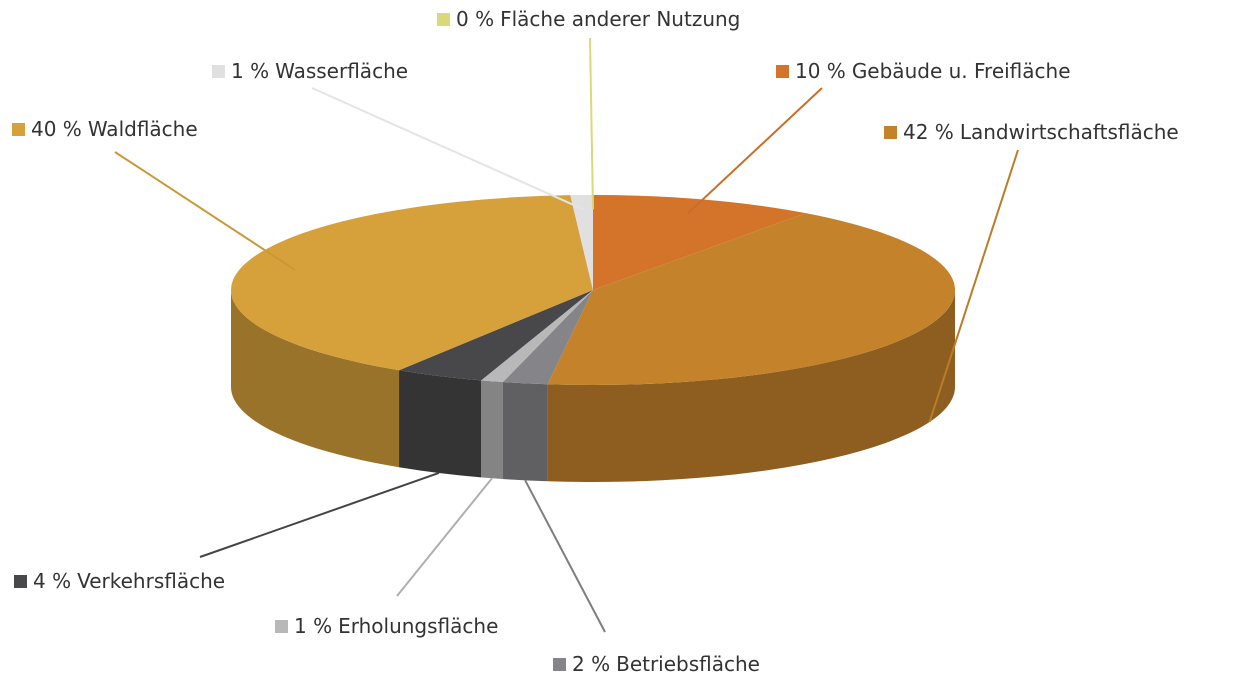 The image size is (1238, 680). What do you see at coordinates (418, 626) in the screenshot?
I see `data-label-name: Erholungsfläche` at bounding box center [418, 626].